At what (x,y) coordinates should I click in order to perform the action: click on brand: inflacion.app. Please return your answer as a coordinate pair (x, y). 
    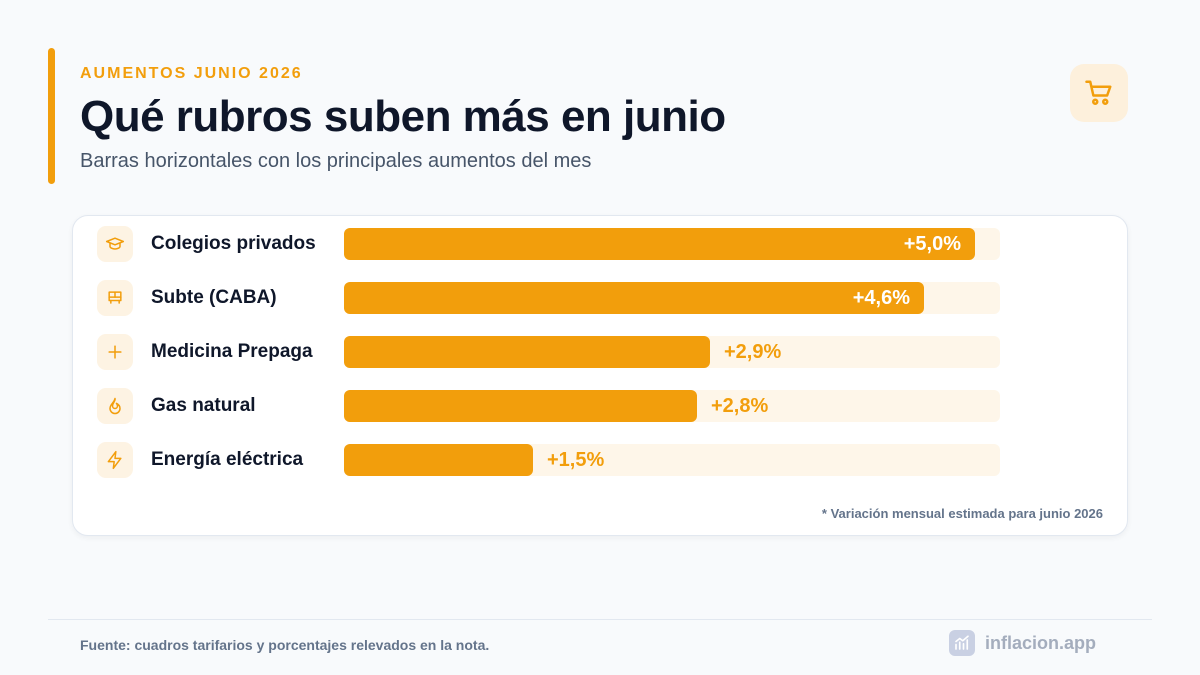
    Looking at the image, I should click on (1022, 643).